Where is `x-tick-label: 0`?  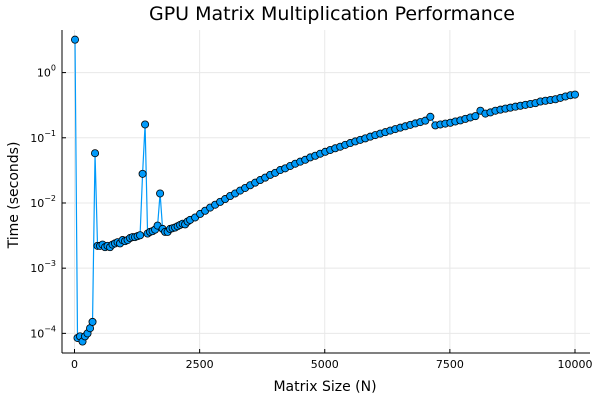
x-tick-label: 0 is located at coordinates (74, 364).